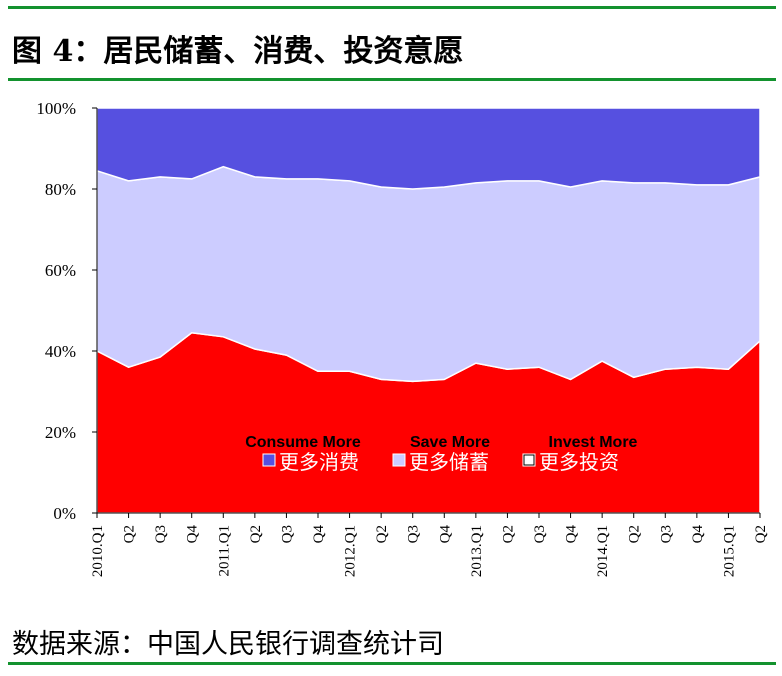  Describe the element at coordinates (60, 270) in the screenshot. I see `y-tick-label: 60%` at that location.